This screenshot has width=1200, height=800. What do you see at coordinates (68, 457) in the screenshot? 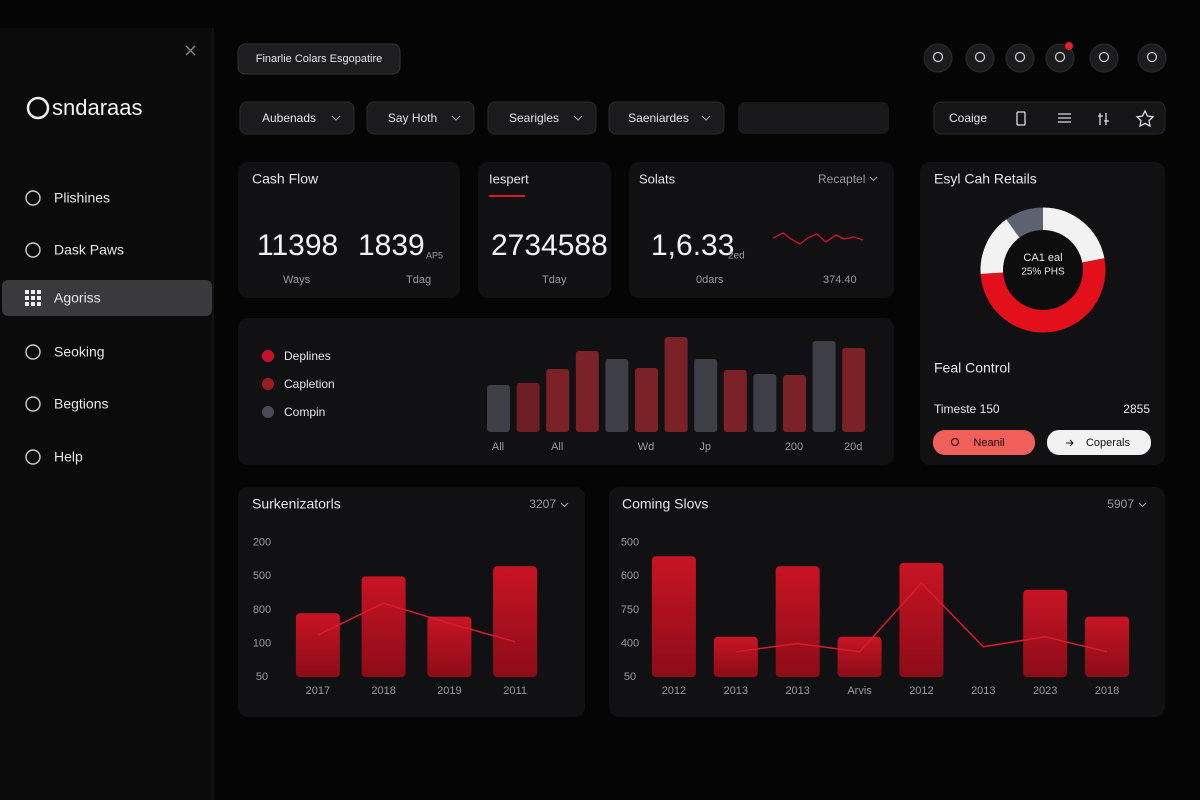
I see `nav-item: Help` at bounding box center [68, 457].